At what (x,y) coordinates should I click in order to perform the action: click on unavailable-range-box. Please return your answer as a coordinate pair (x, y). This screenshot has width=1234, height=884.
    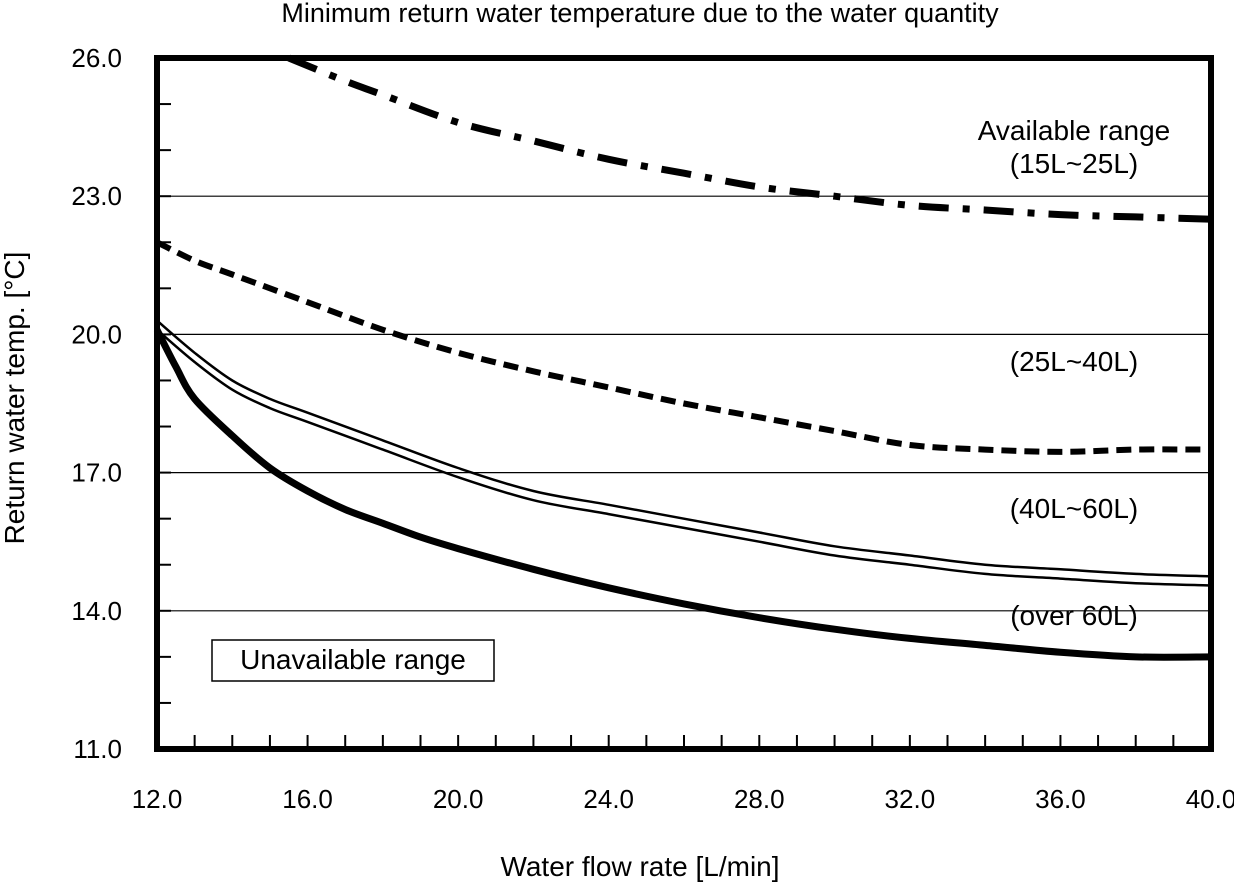
    Looking at the image, I should click on (353, 660).